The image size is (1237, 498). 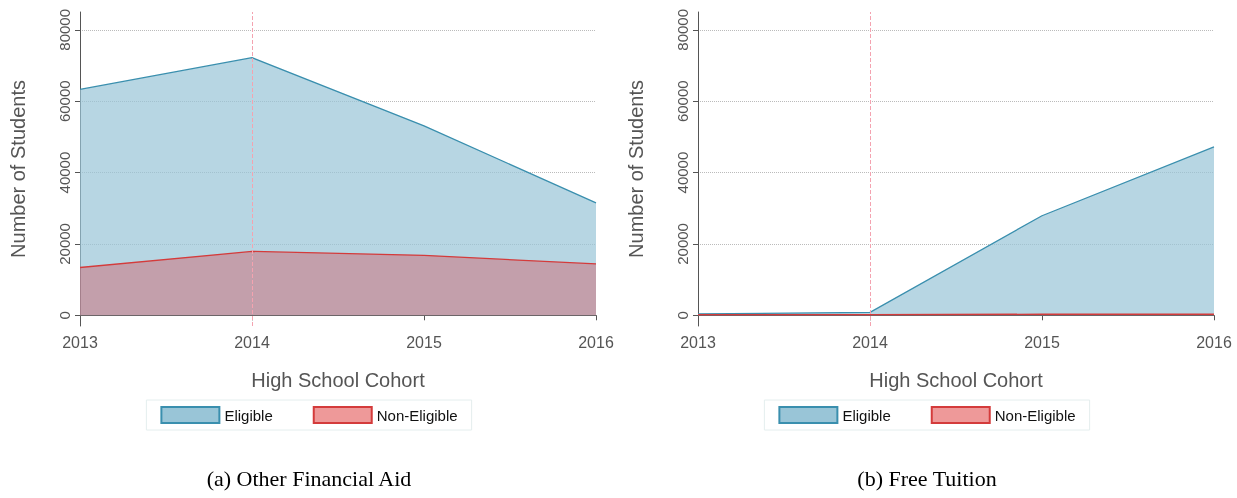 I want to click on text: (b) Free Tuition, so click(x=927, y=478).